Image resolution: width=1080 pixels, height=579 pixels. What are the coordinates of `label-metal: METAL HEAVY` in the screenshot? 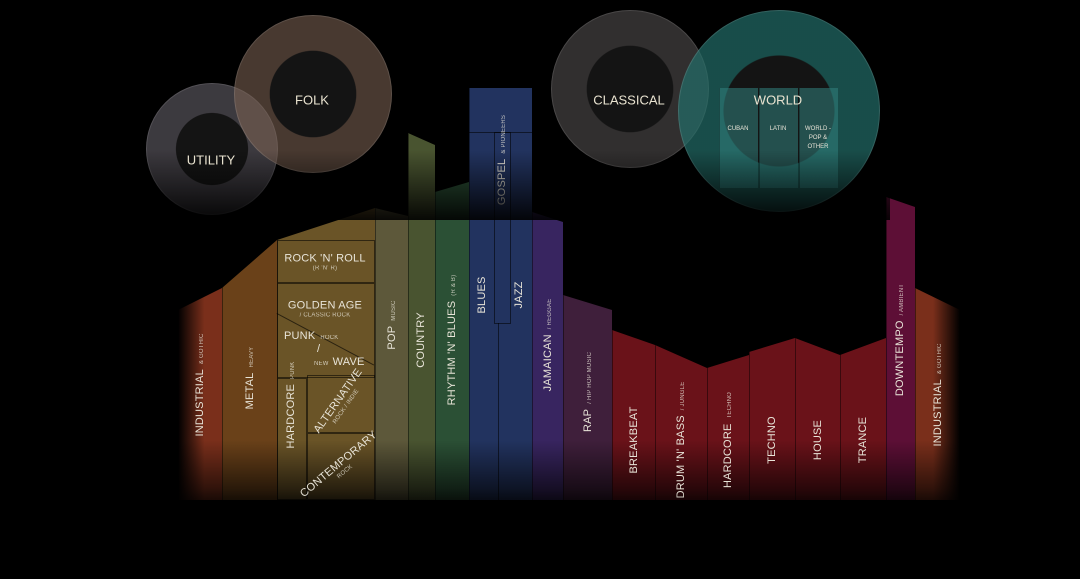 It's located at (250, 378).